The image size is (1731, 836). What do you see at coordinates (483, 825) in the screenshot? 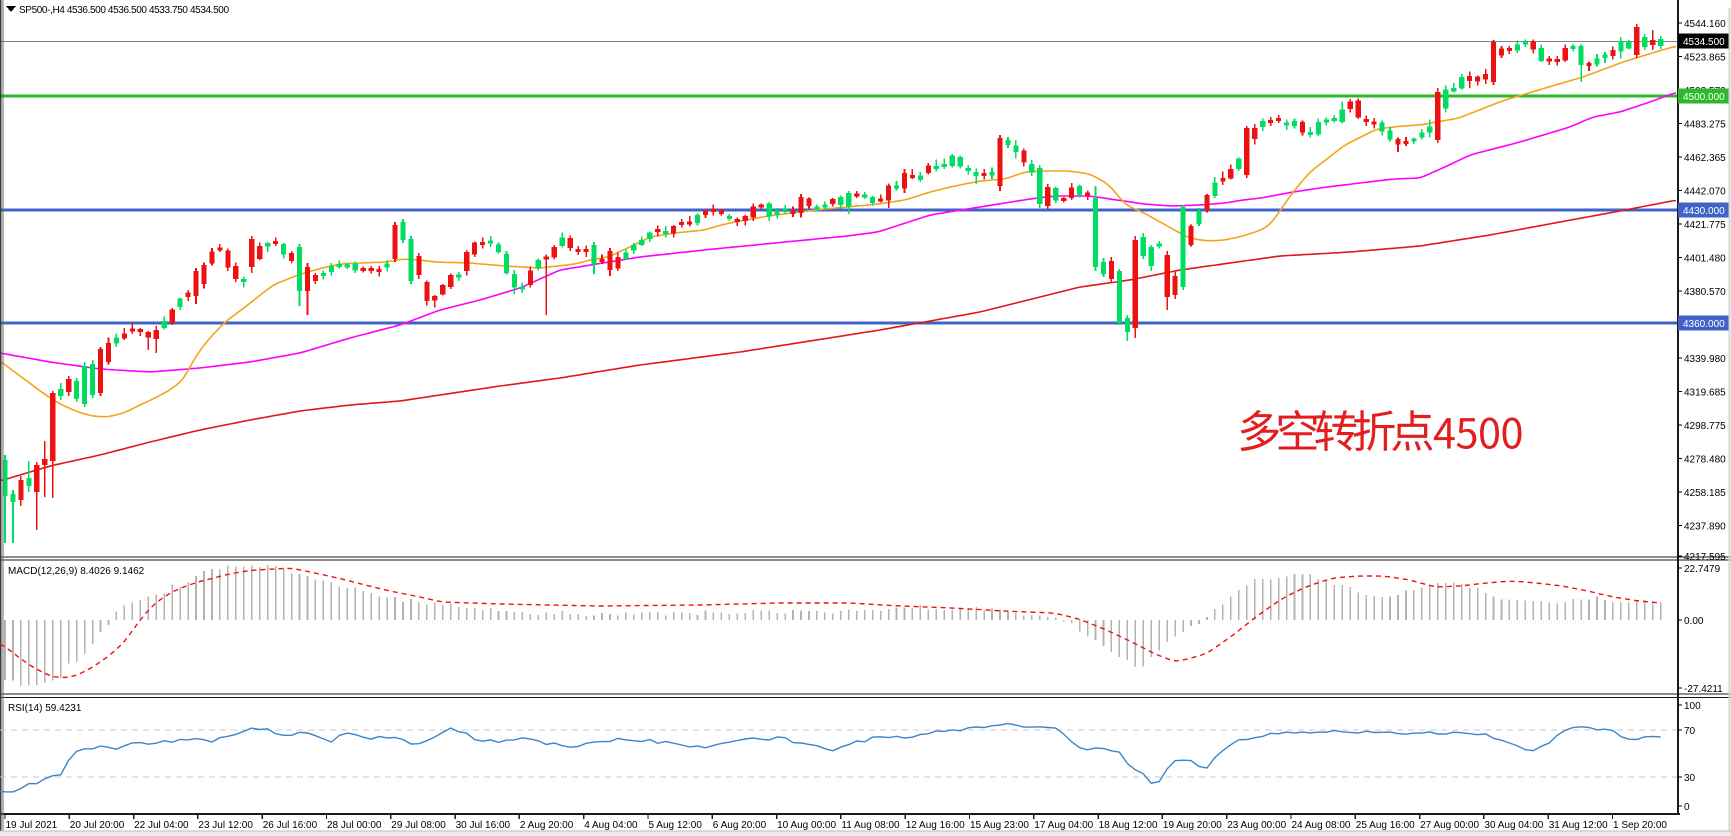
I see `svg-text: 30 Jul 16:00` at bounding box center [483, 825].